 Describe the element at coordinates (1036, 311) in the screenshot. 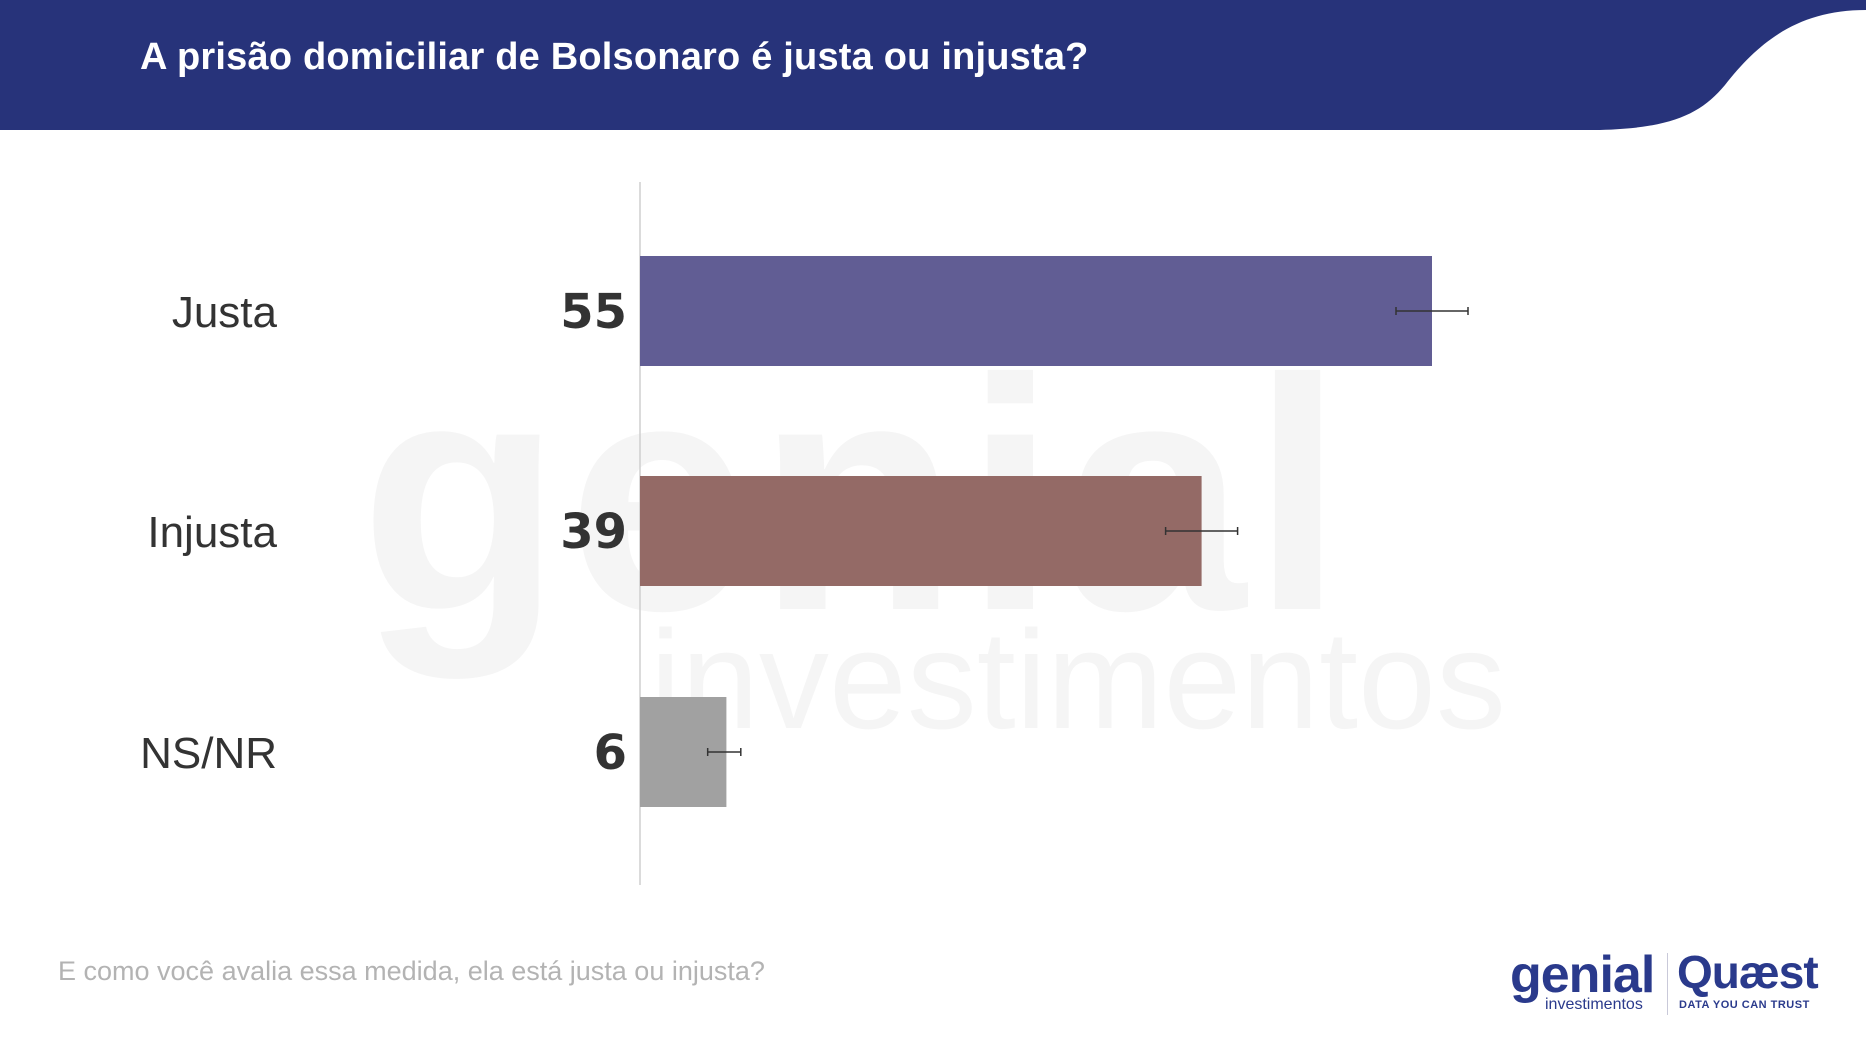

I see `bar-justa` at that location.